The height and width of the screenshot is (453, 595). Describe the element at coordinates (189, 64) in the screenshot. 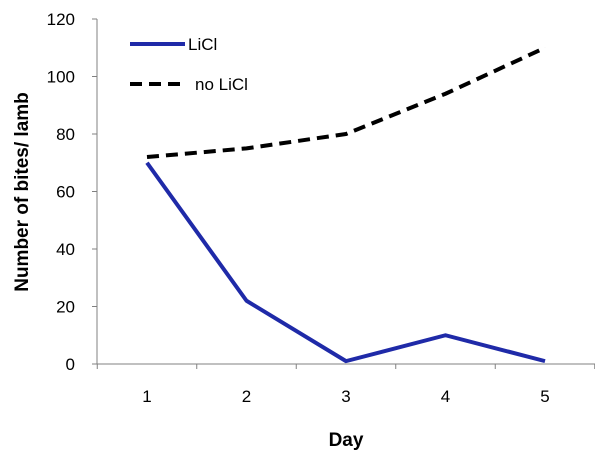

I see `legend: LiCl no LiCl` at that location.